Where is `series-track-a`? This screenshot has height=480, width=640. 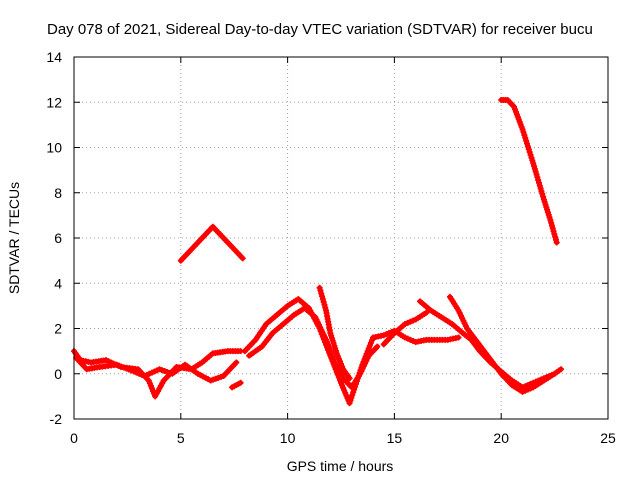 series-track-a is located at coordinates (157, 374).